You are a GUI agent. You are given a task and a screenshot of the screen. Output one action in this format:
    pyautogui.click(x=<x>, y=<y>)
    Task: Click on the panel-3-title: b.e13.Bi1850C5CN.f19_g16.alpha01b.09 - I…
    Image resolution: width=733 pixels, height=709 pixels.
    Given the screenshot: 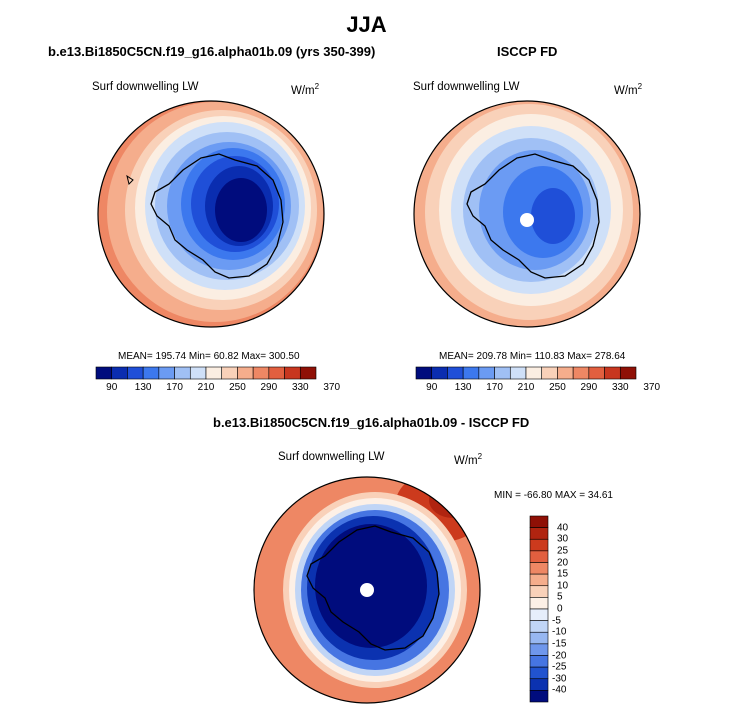 What is the action you would take?
    pyautogui.click(x=371, y=422)
    